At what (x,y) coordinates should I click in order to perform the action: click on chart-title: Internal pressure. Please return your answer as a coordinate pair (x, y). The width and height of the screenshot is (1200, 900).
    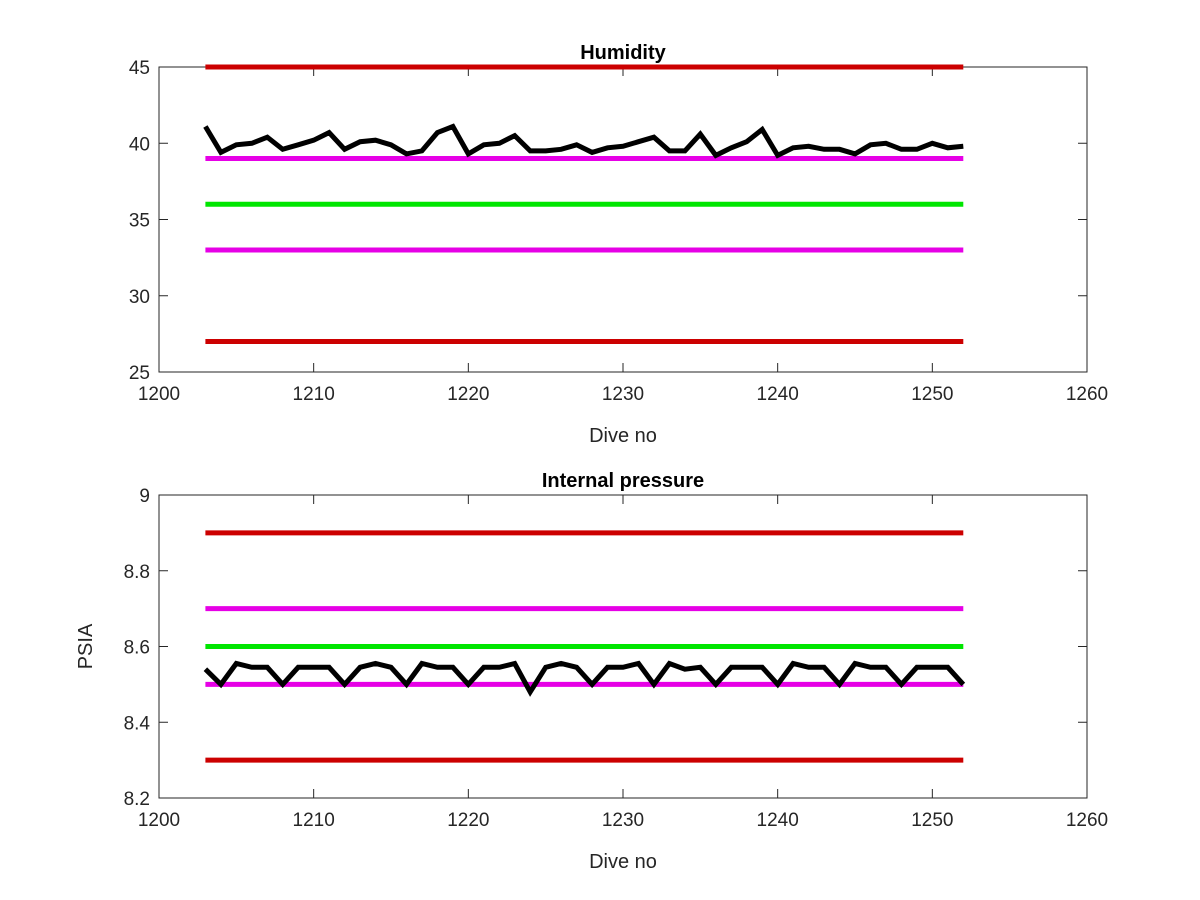
    Looking at the image, I should click on (623, 481).